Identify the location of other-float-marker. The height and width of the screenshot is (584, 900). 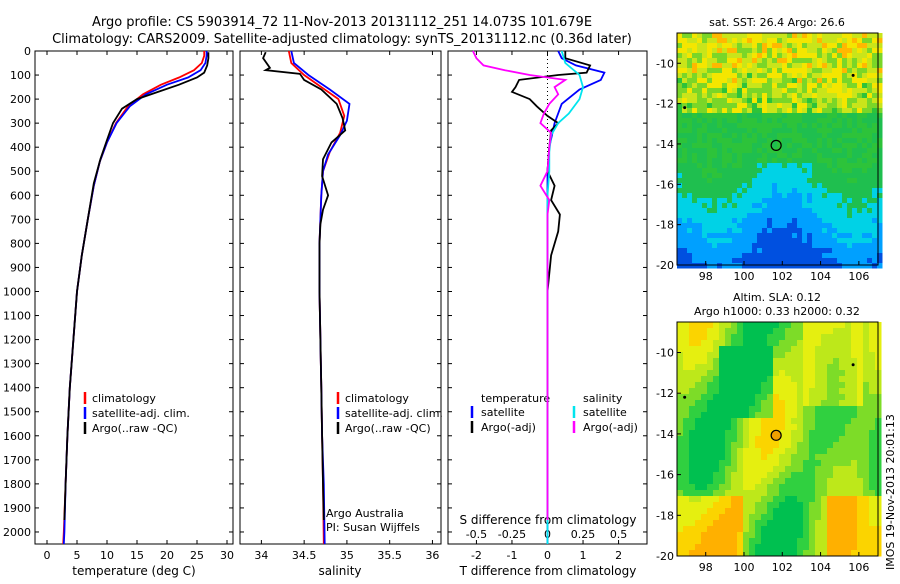
(853, 75).